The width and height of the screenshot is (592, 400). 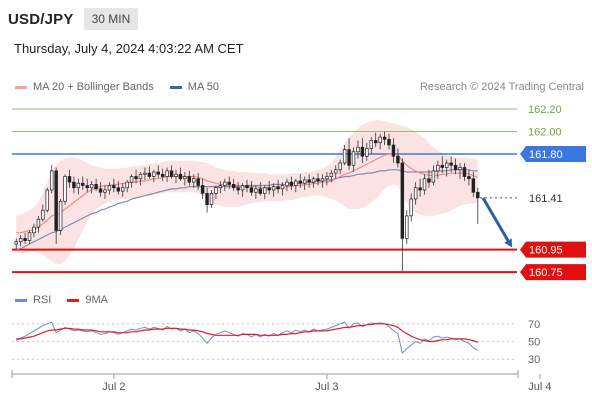 What do you see at coordinates (87, 300) in the screenshot?
I see `legend-item-9ma: 9MA` at bounding box center [87, 300].